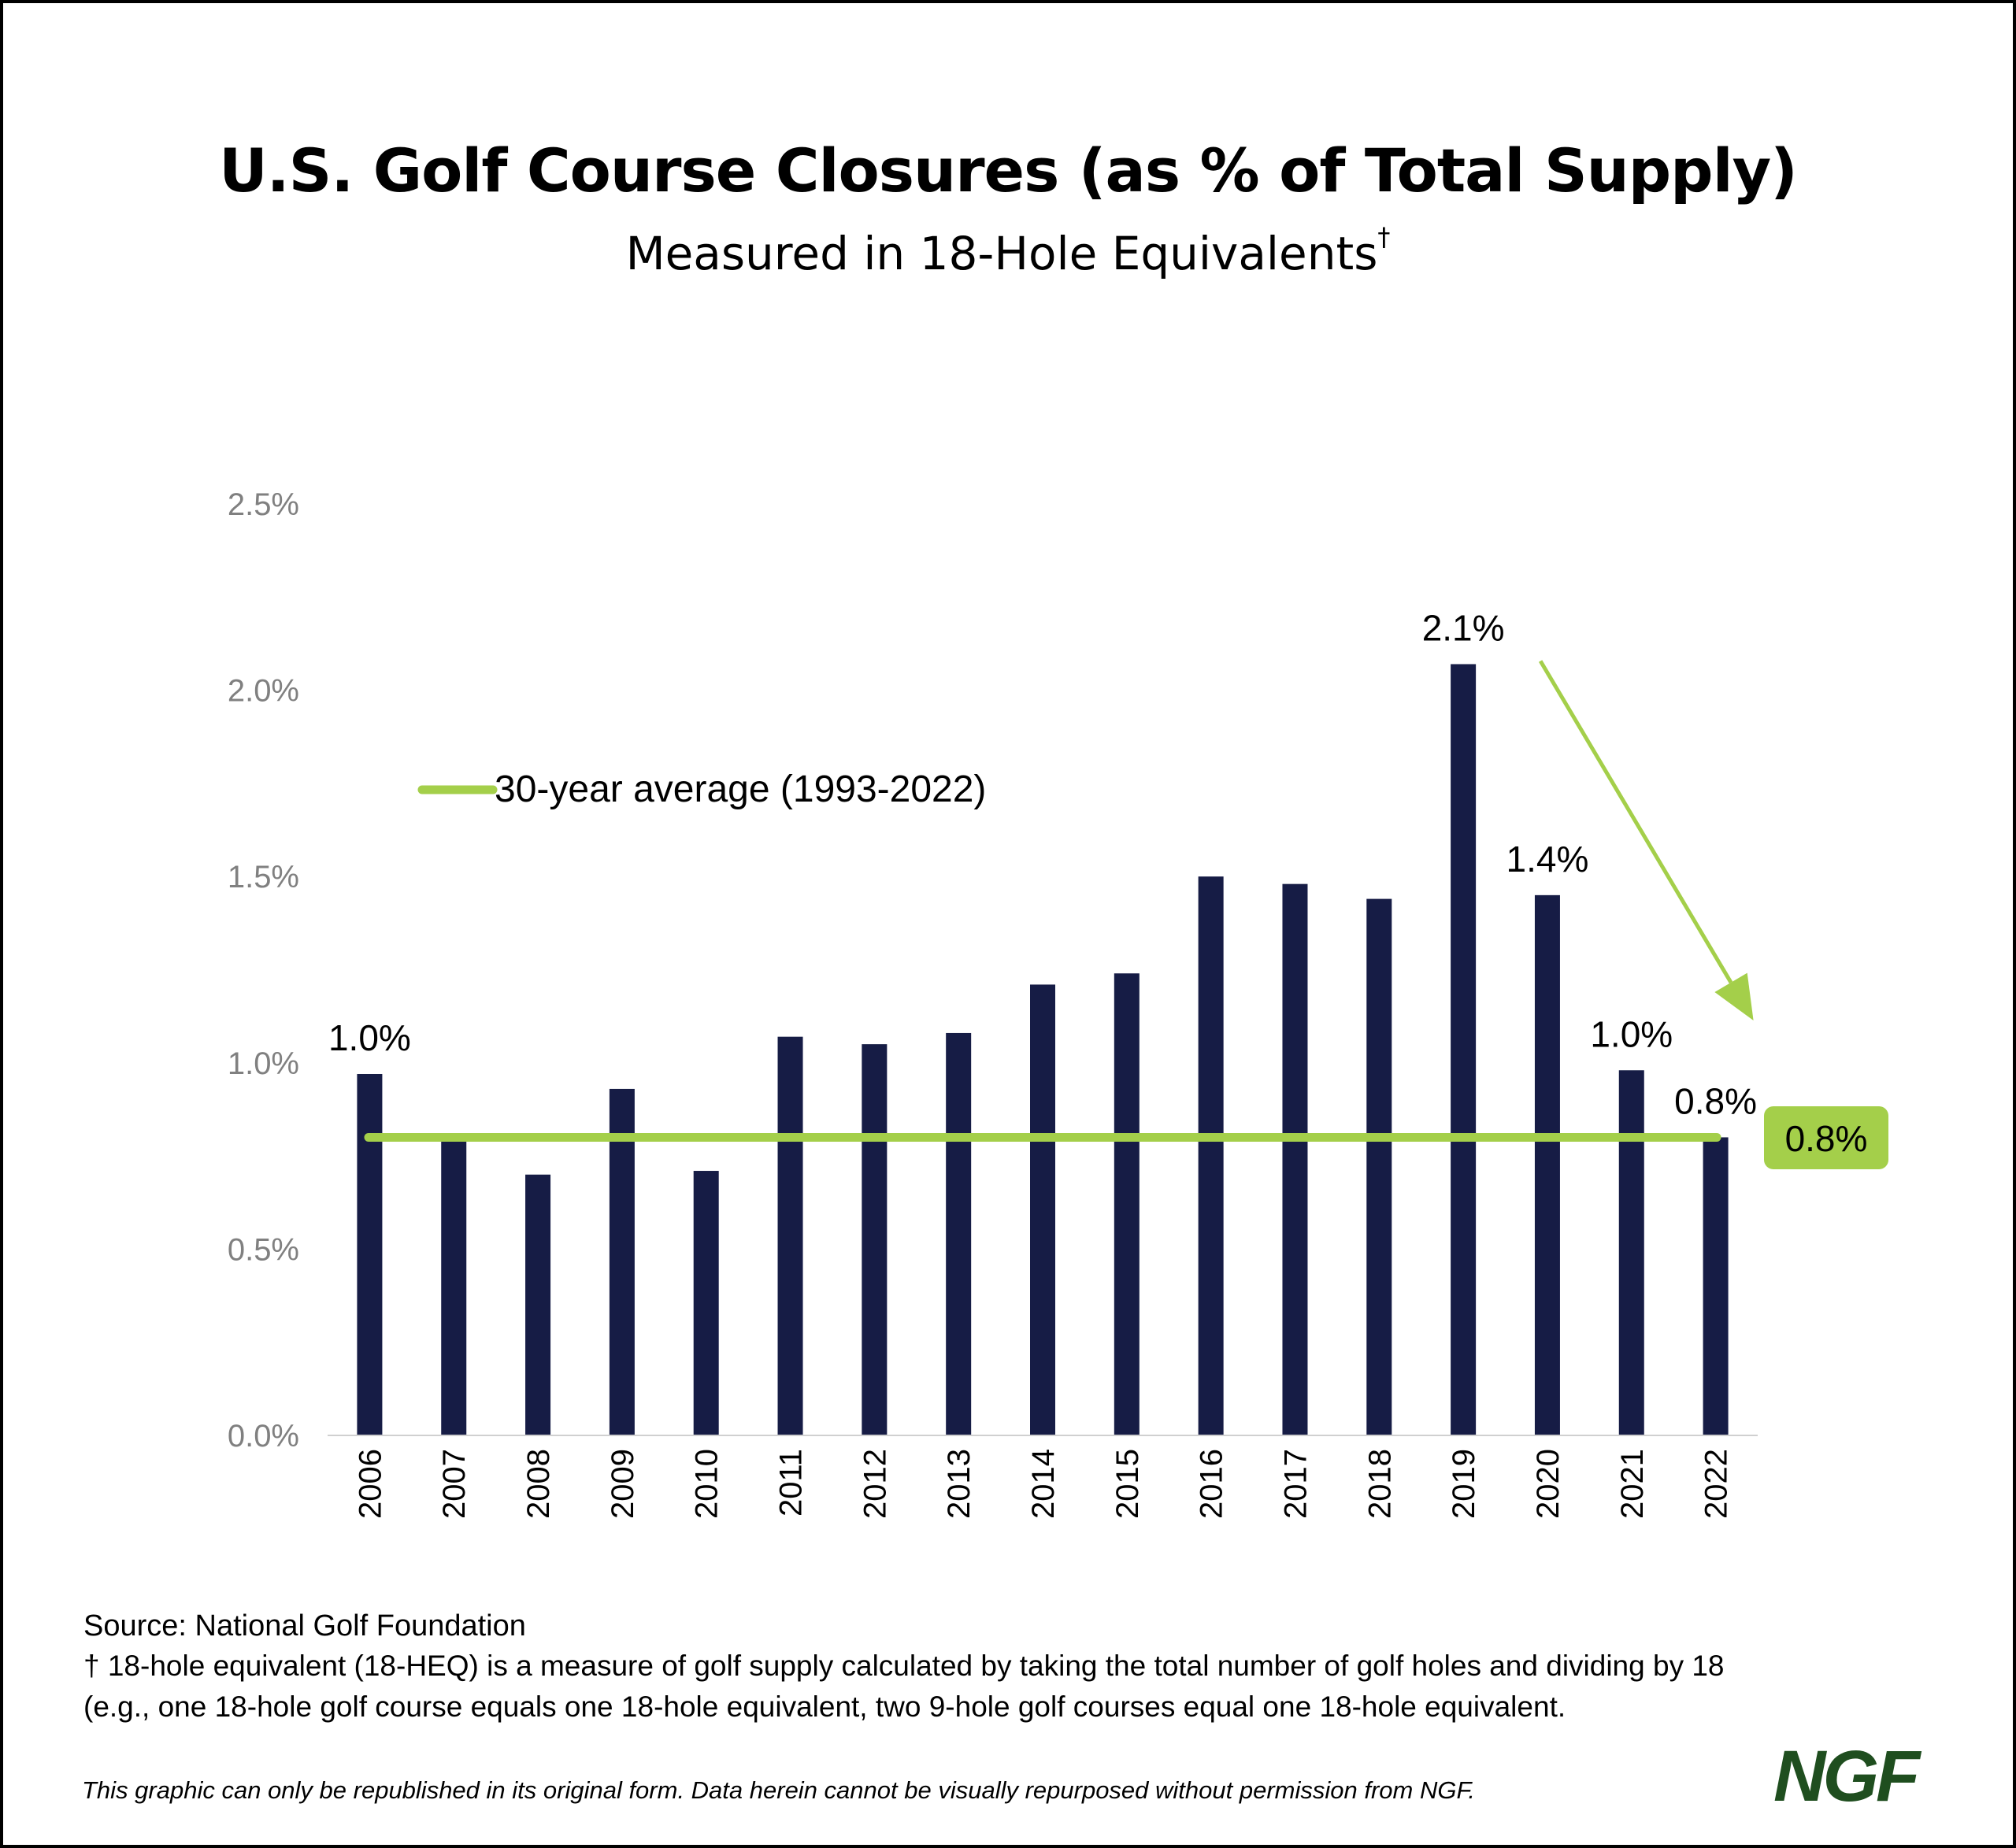 The image size is (2016, 1848). I want to click on x-tick-label: 2007, so click(454, 1484).